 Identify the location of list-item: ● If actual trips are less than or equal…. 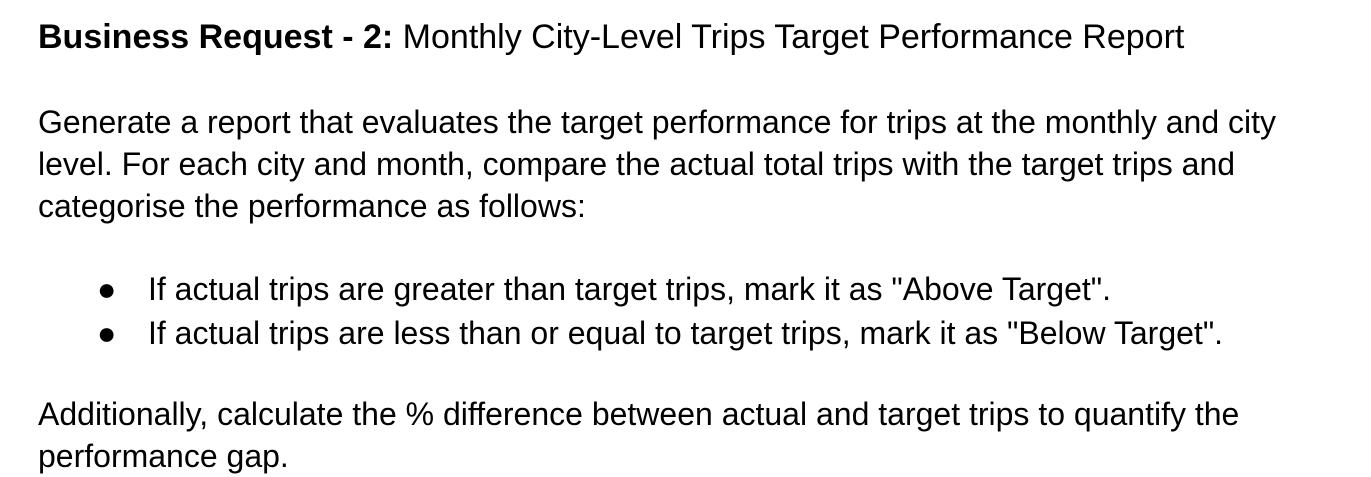
(704, 333).